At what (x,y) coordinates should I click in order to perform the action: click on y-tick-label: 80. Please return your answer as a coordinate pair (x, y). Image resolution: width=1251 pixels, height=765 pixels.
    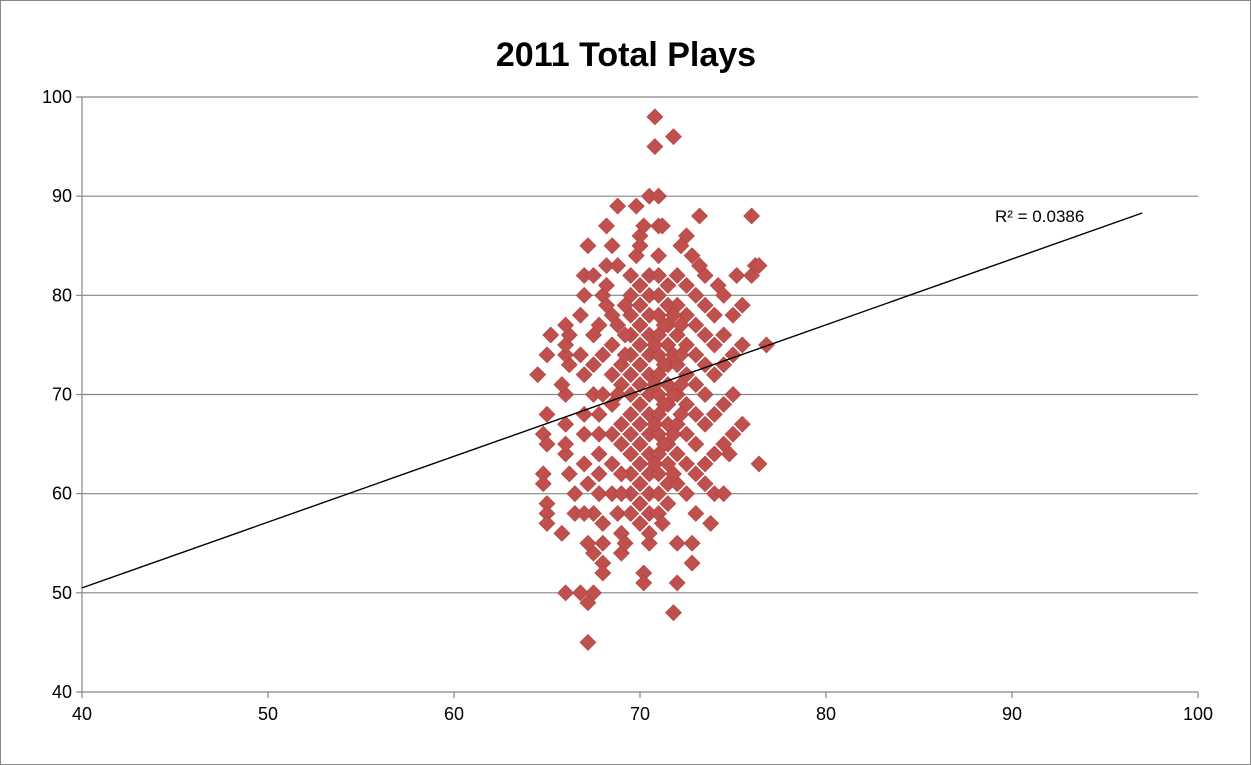
    Looking at the image, I should click on (62, 295).